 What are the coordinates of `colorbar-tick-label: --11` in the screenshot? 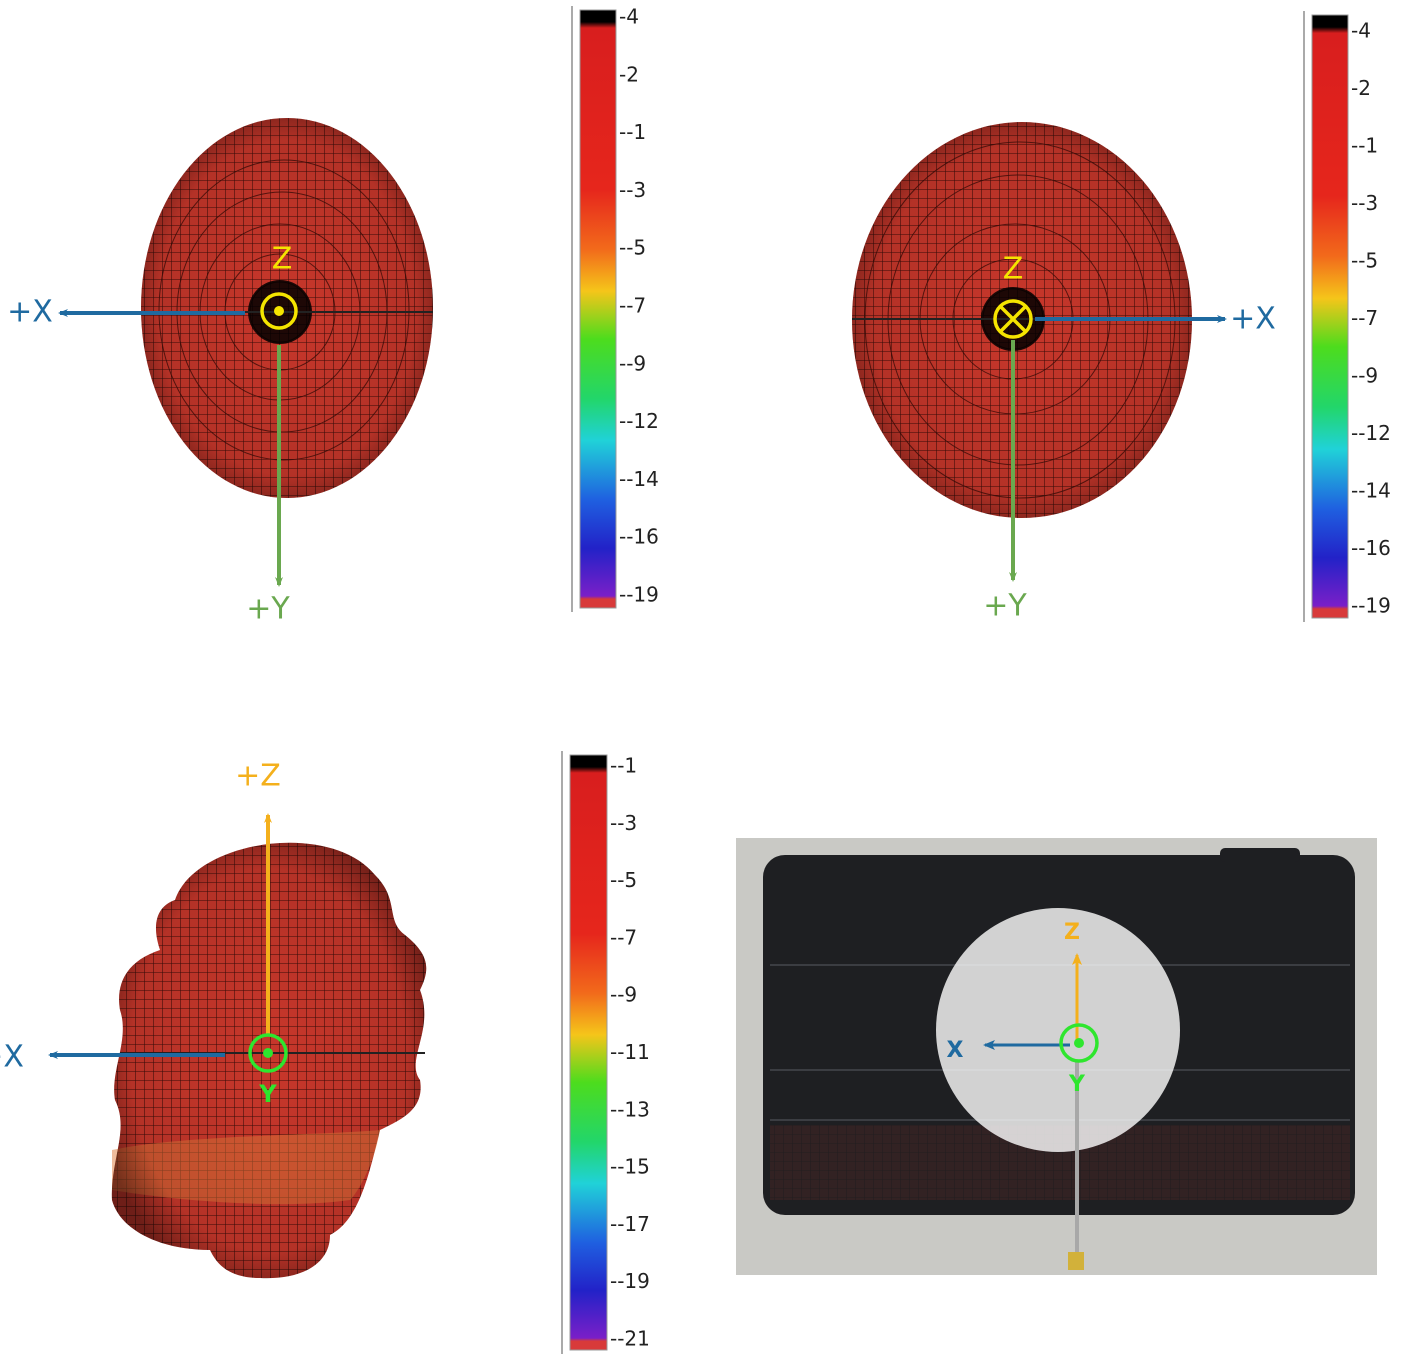 It's located at (630, 1052).